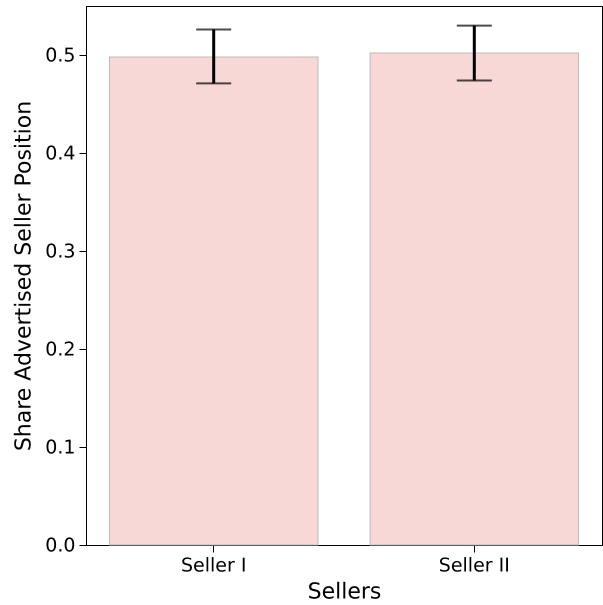 The height and width of the screenshot is (605, 603). I want to click on y-tick-label: 0.0, so click(60, 545).